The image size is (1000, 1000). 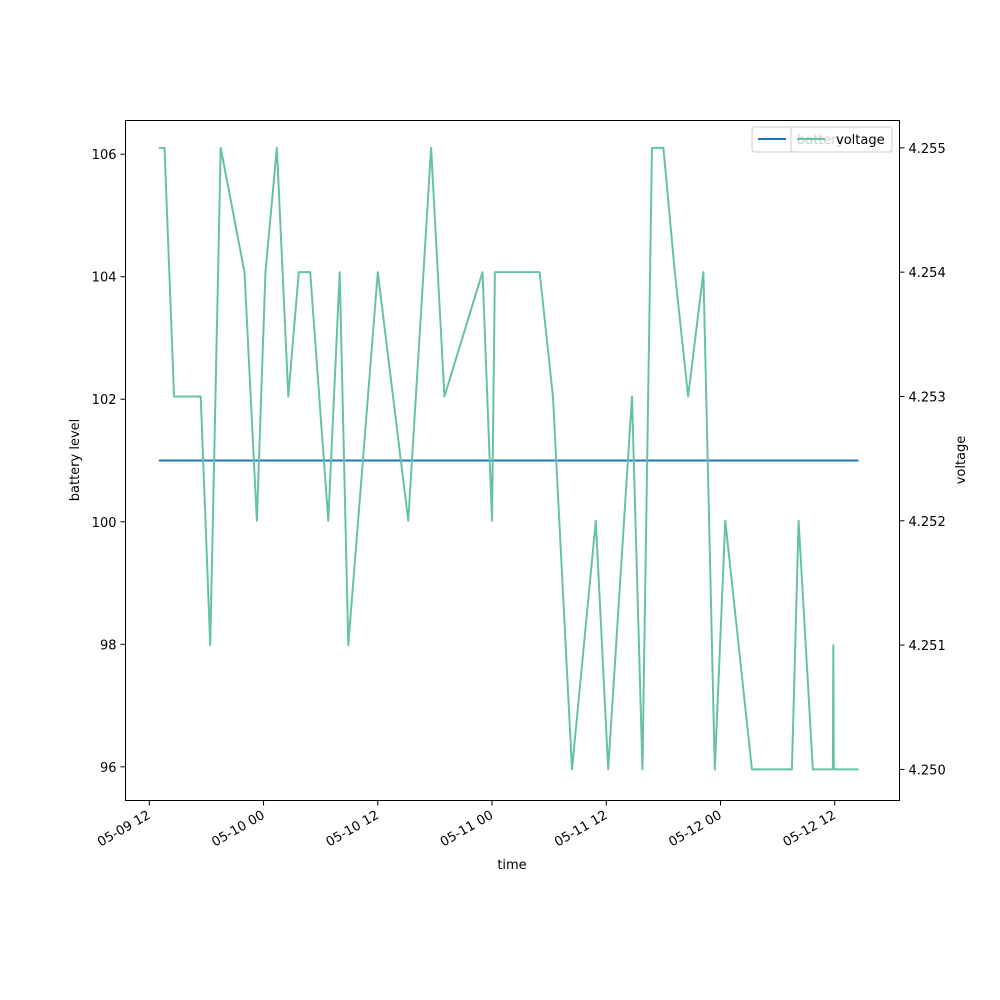 What do you see at coordinates (927, 522) in the screenshot?
I see `y-right-tick-label: 4.252` at bounding box center [927, 522].